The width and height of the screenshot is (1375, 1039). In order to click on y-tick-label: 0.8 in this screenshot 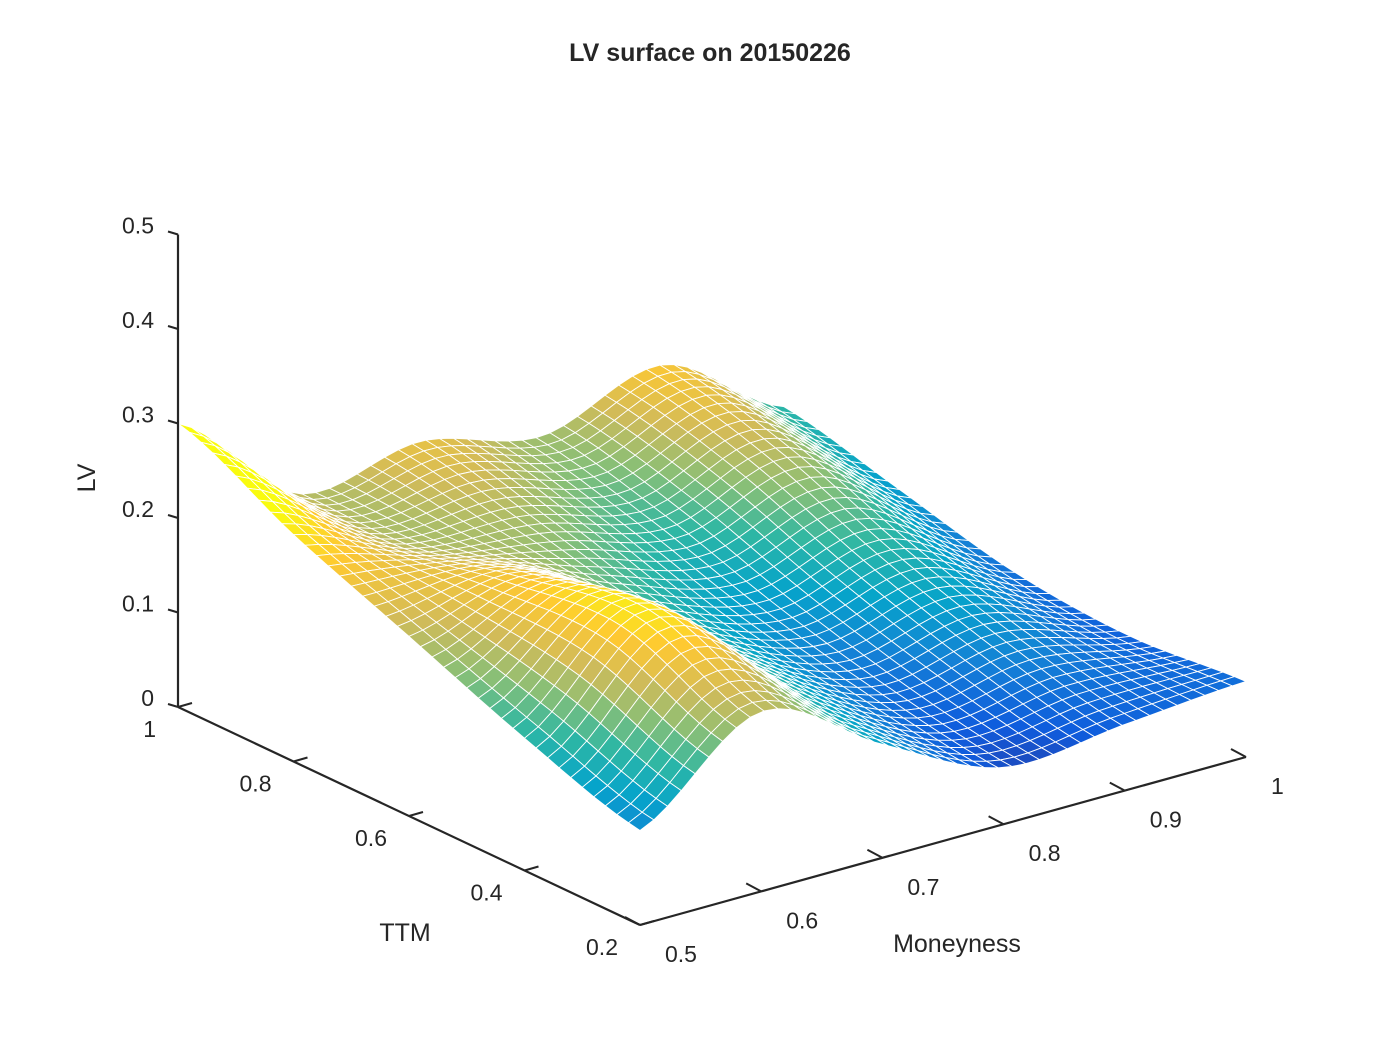, I will do `click(256, 784)`.